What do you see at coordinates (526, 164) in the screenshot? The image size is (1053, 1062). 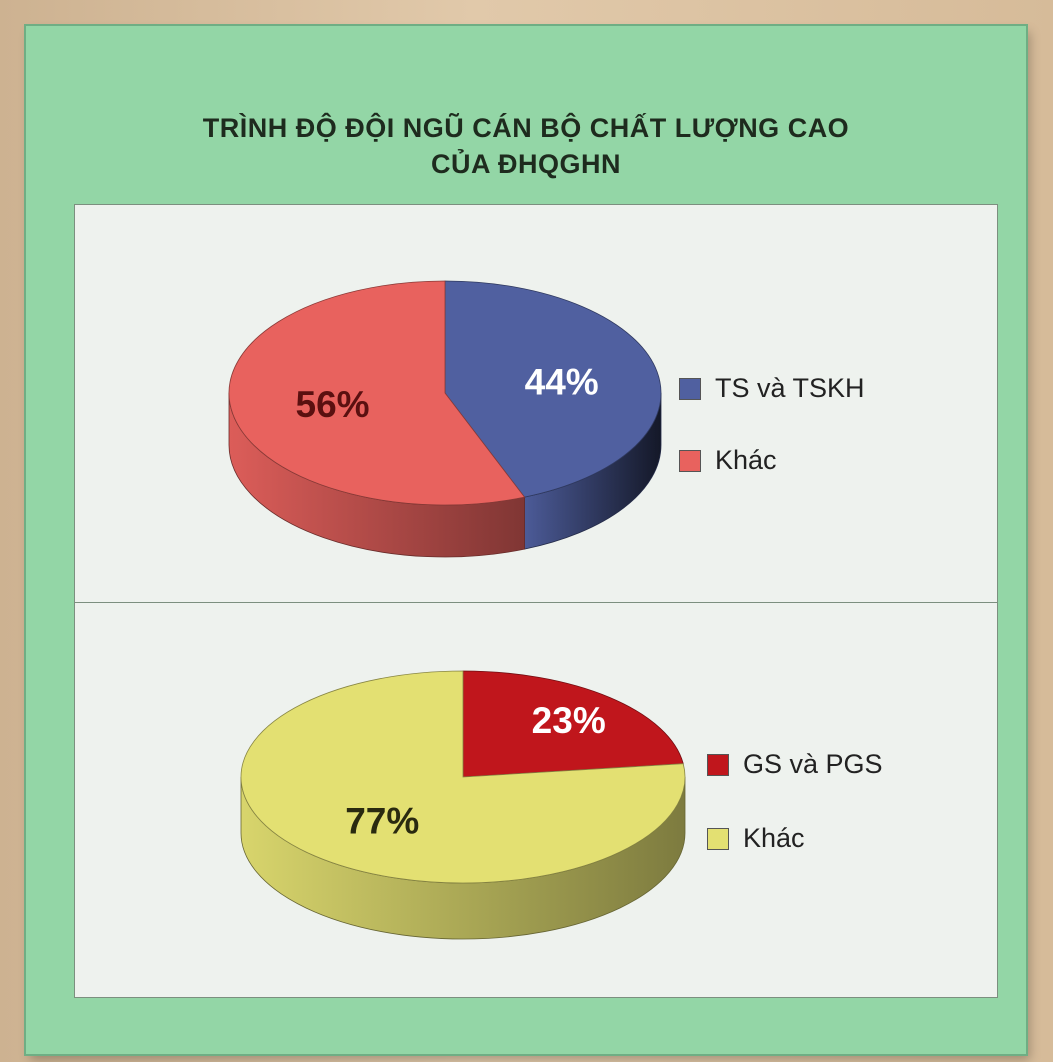 I see `title-line-2: CỦA ĐHQGHN` at bounding box center [526, 164].